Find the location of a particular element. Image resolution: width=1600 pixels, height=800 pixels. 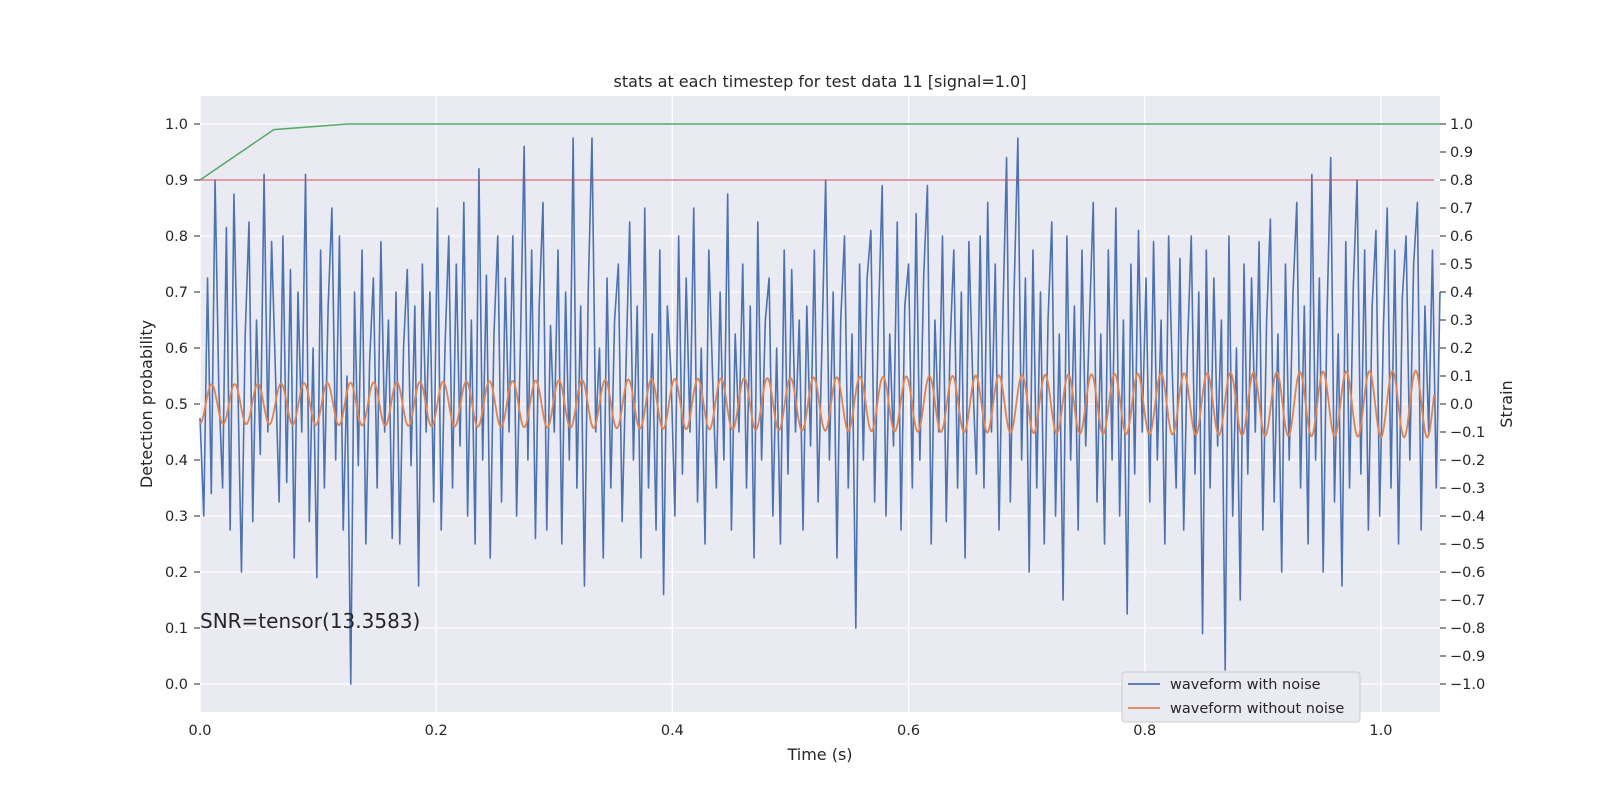

y2-tick-label: 0.5 is located at coordinates (1461, 265).